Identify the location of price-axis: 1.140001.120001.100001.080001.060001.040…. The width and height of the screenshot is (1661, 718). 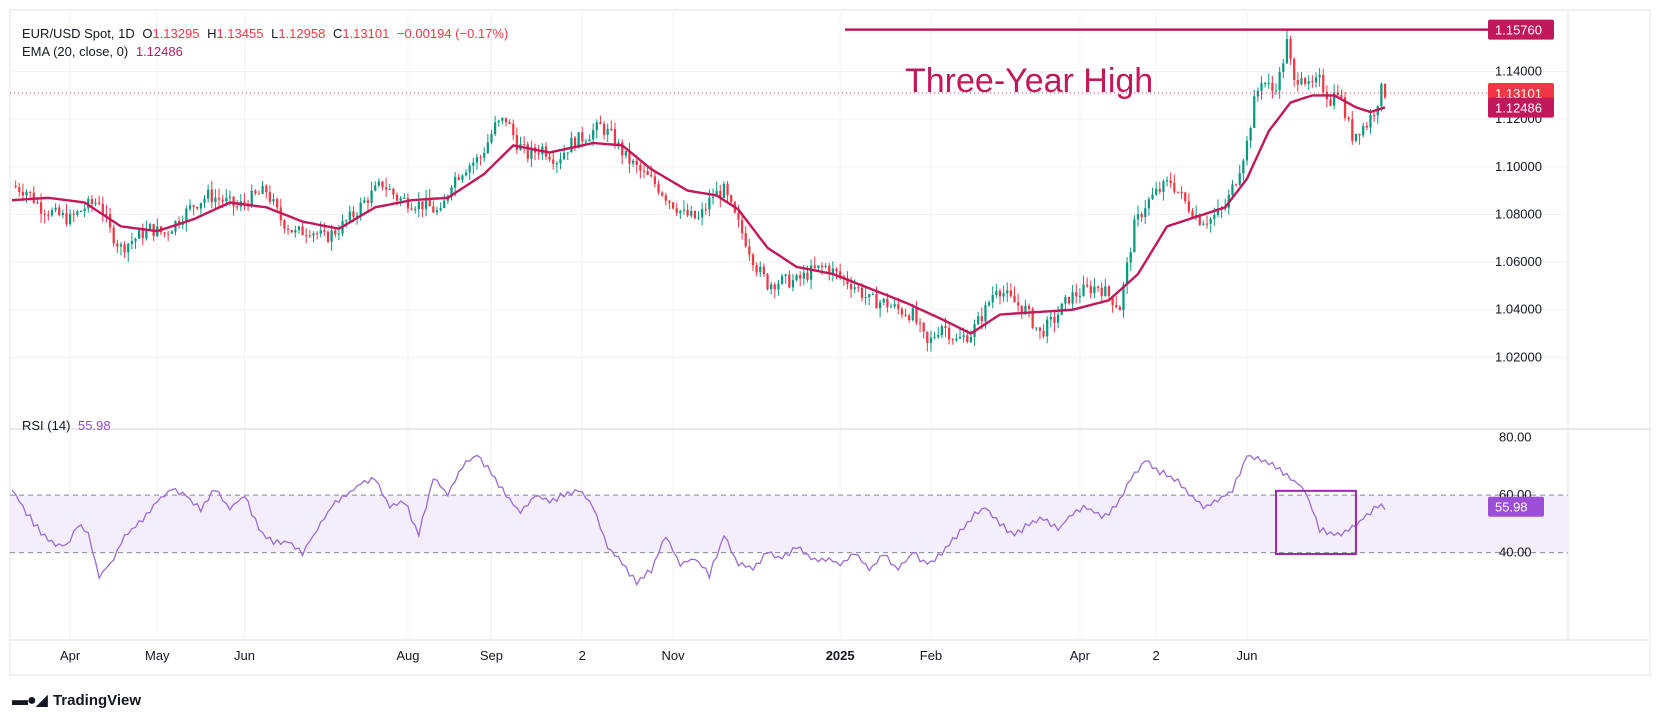
(1518, 214).